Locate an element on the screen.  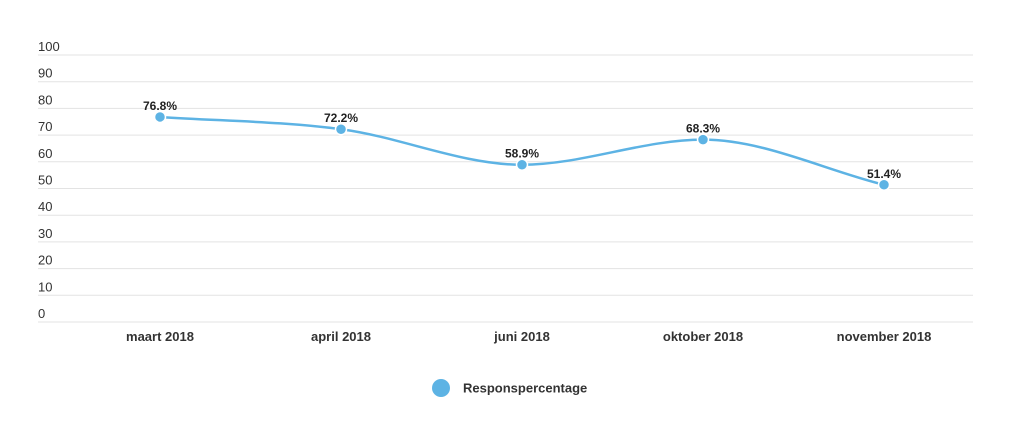
data-label: 76.8% is located at coordinates (160, 106).